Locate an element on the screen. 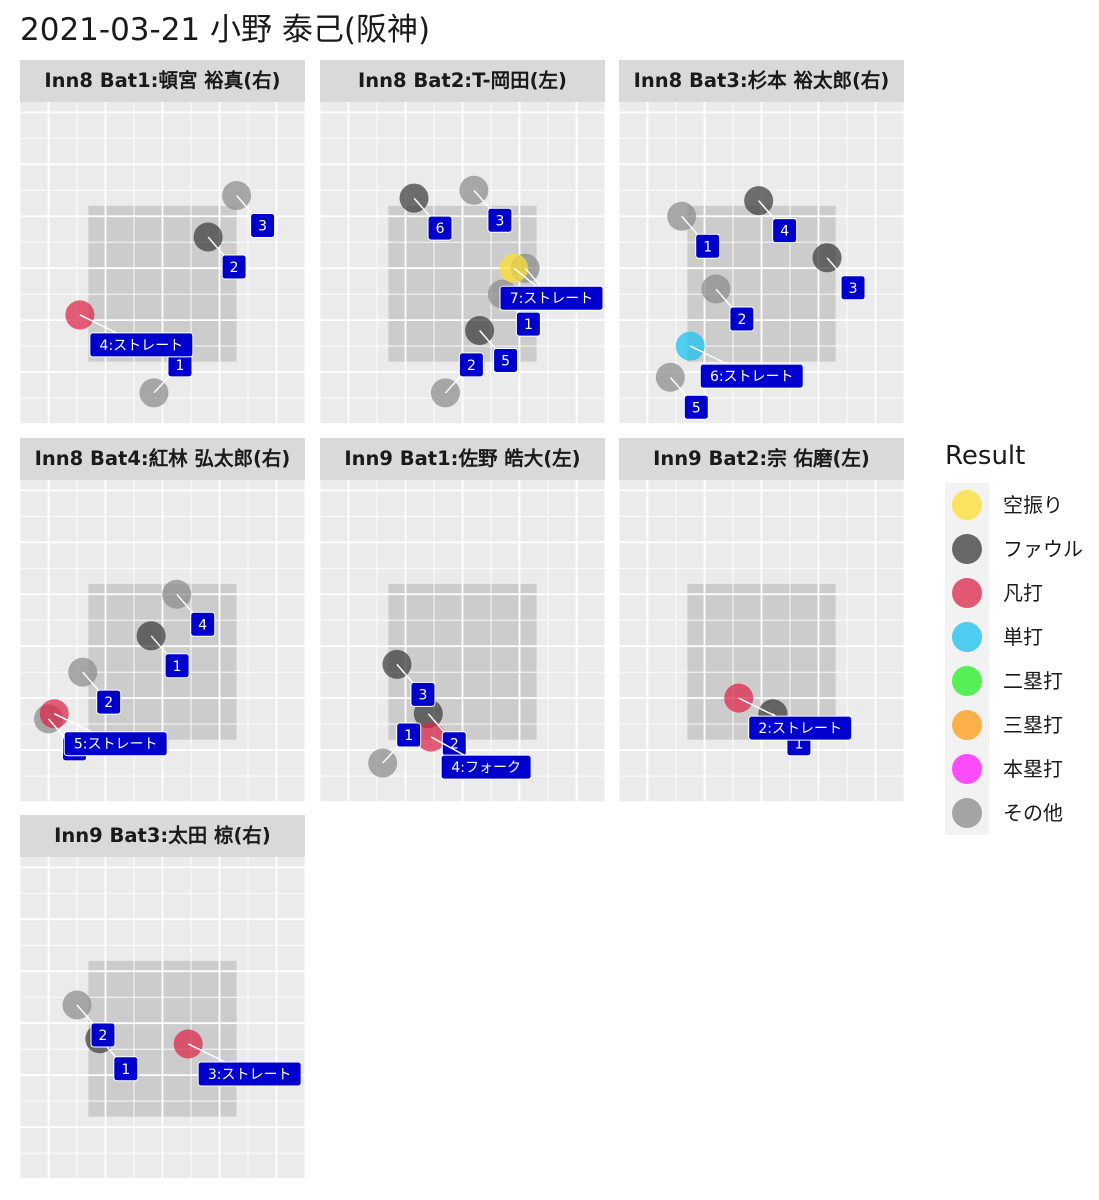 The width and height of the screenshot is (1099, 1200). plot-area: 1 2 3 4:フォーク is located at coordinates (462, 641).